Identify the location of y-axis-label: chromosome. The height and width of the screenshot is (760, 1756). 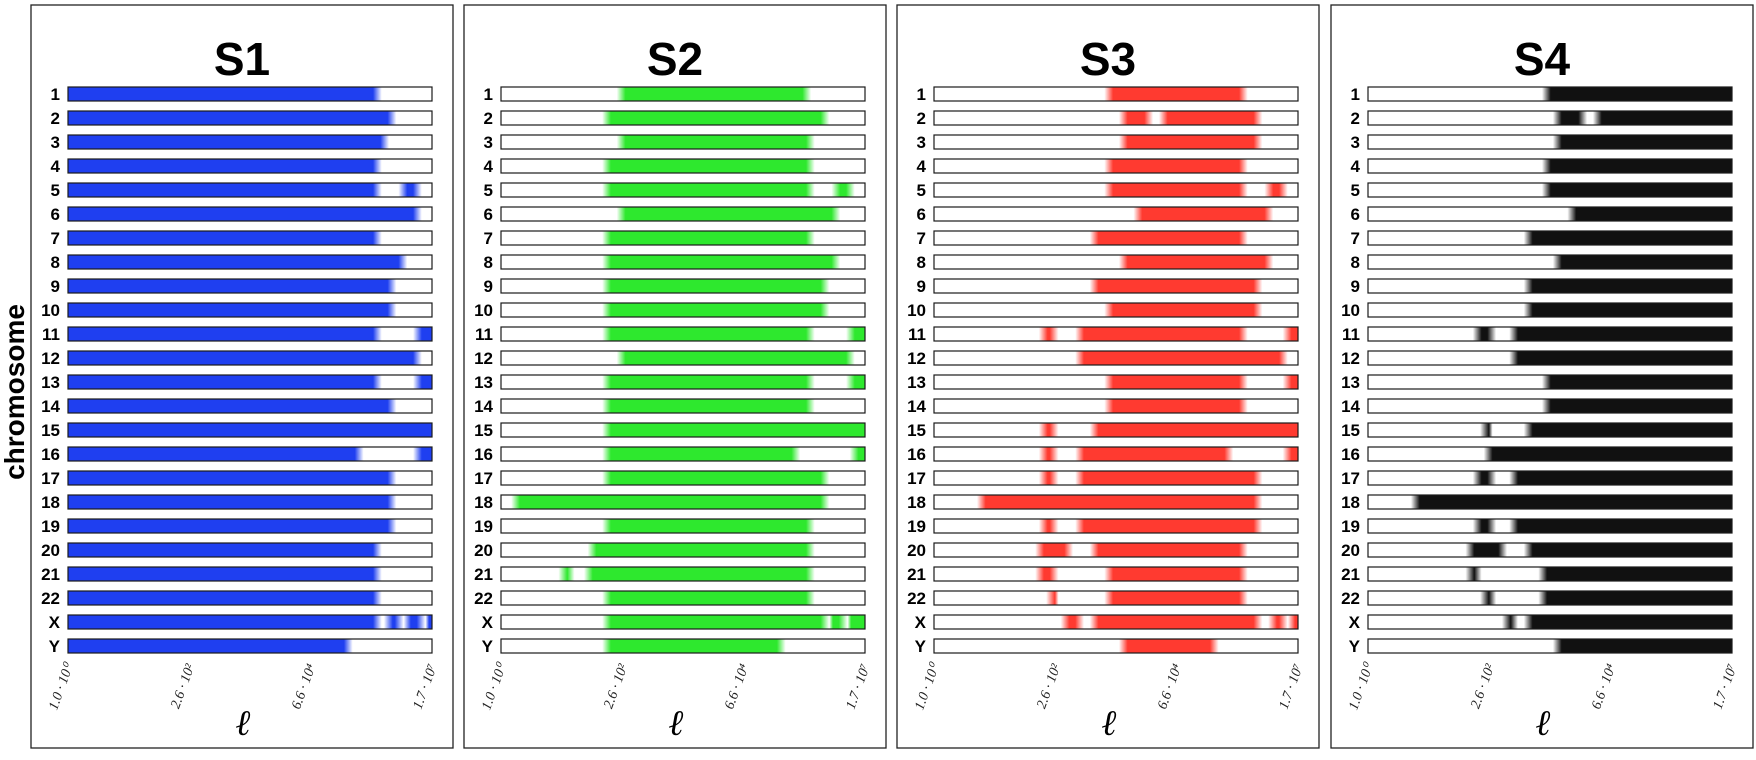
(15, 392).